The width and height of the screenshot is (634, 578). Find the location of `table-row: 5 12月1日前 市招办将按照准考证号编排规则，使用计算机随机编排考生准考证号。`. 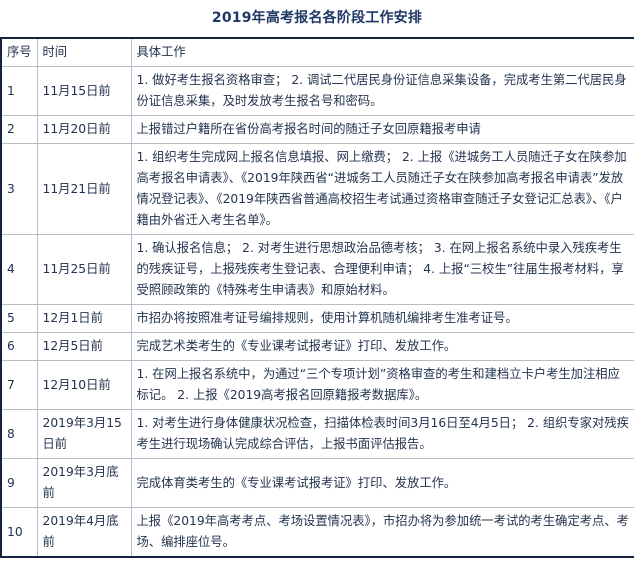

table-row: 5 12月1日前 市招办将按照准考证号编排规则，使用计算机随机编排考生准考证号。 is located at coordinates (317, 318).